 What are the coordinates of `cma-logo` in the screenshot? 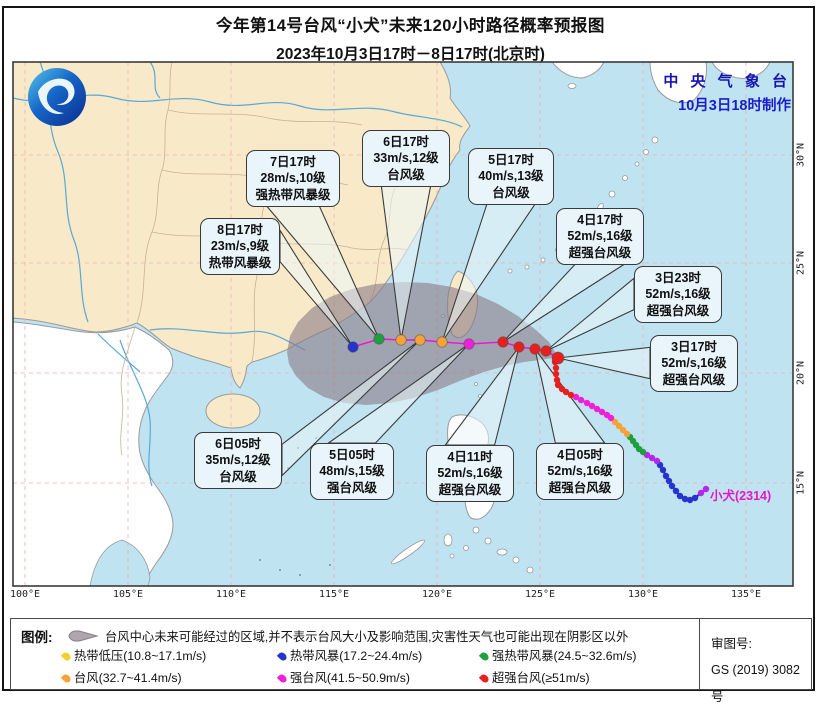 It's located at (57, 97).